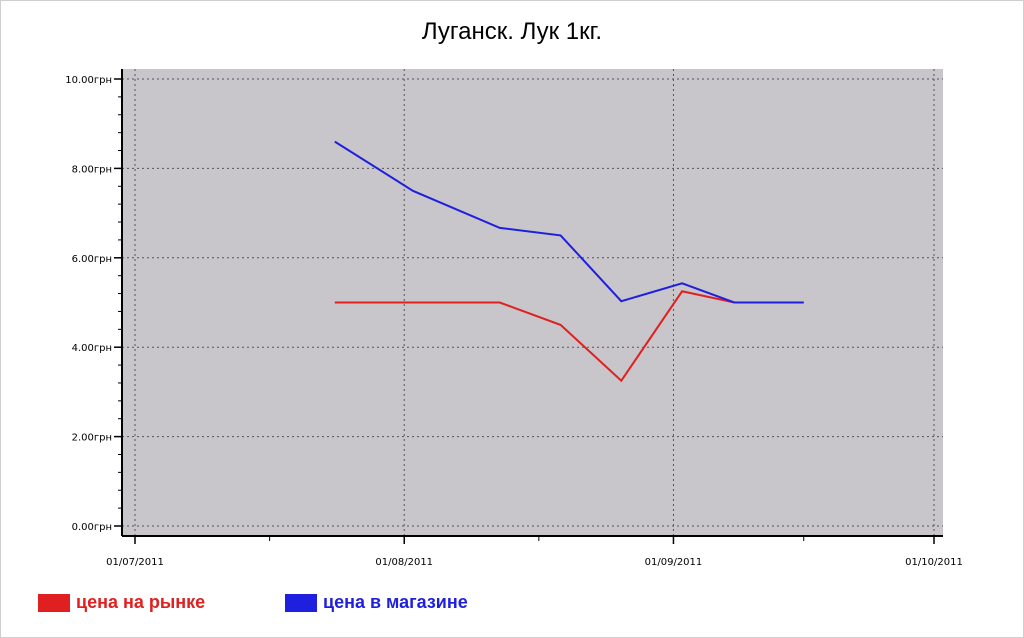 This screenshot has height=638, width=1024. Describe the element at coordinates (92, 348) in the screenshot. I see `y-tick-label: 4.00грн` at that location.